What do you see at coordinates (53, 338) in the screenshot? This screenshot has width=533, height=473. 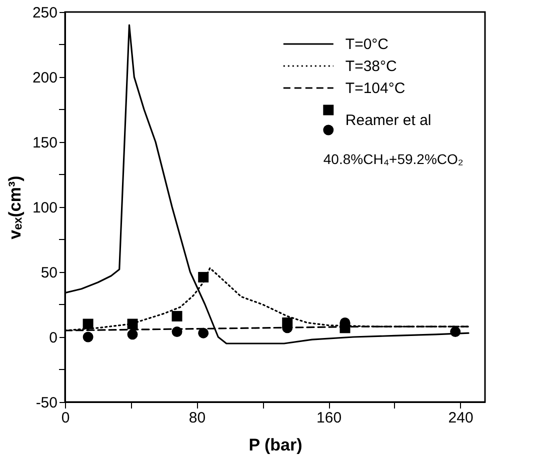 I see `y-tick-label: 0` at bounding box center [53, 338].